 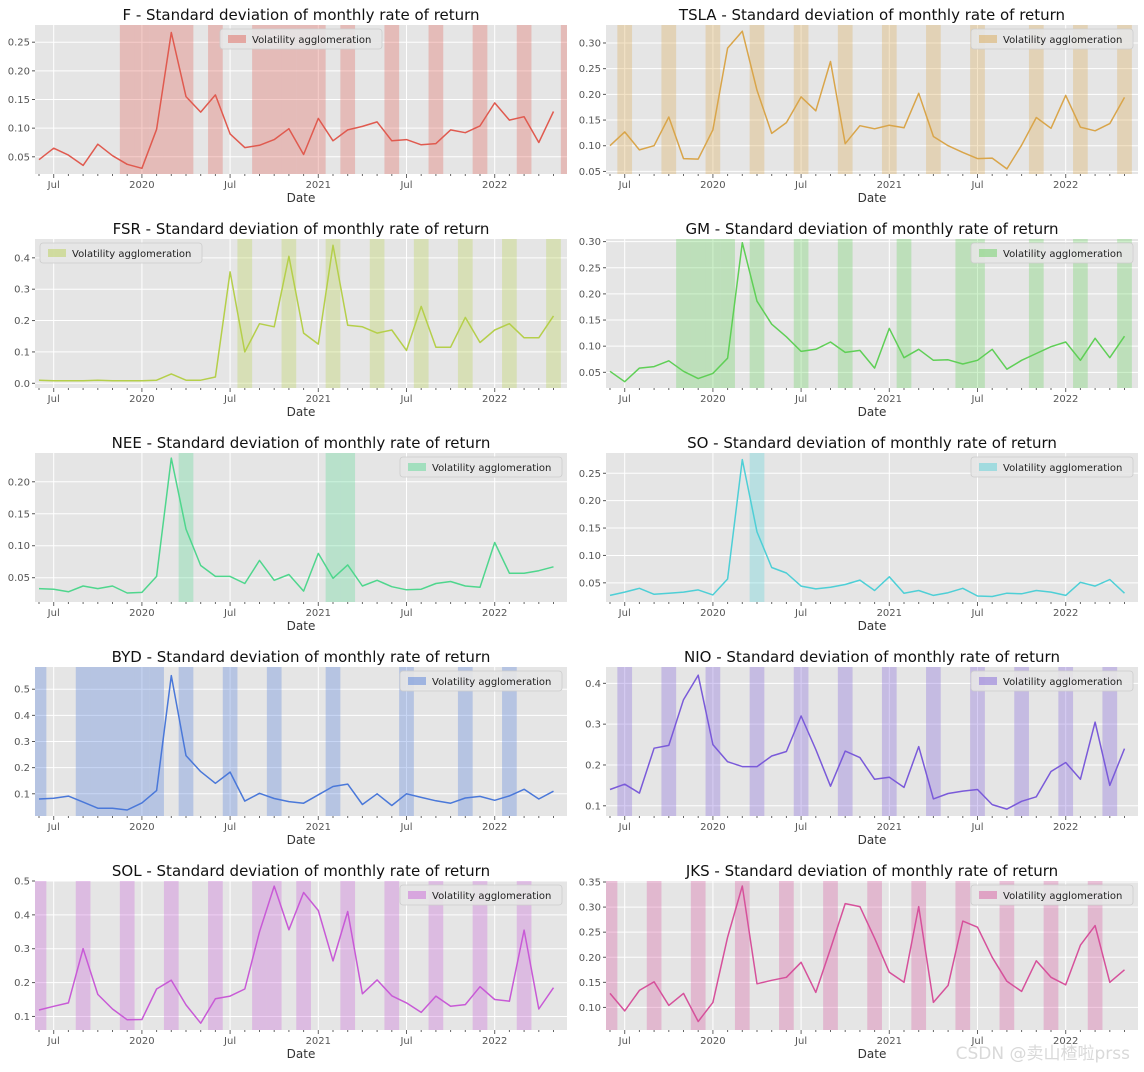 What do you see at coordinates (22, 768) in the screenshot?
I see `y-tick-label: 0.2` at bounding box center [22, 768].